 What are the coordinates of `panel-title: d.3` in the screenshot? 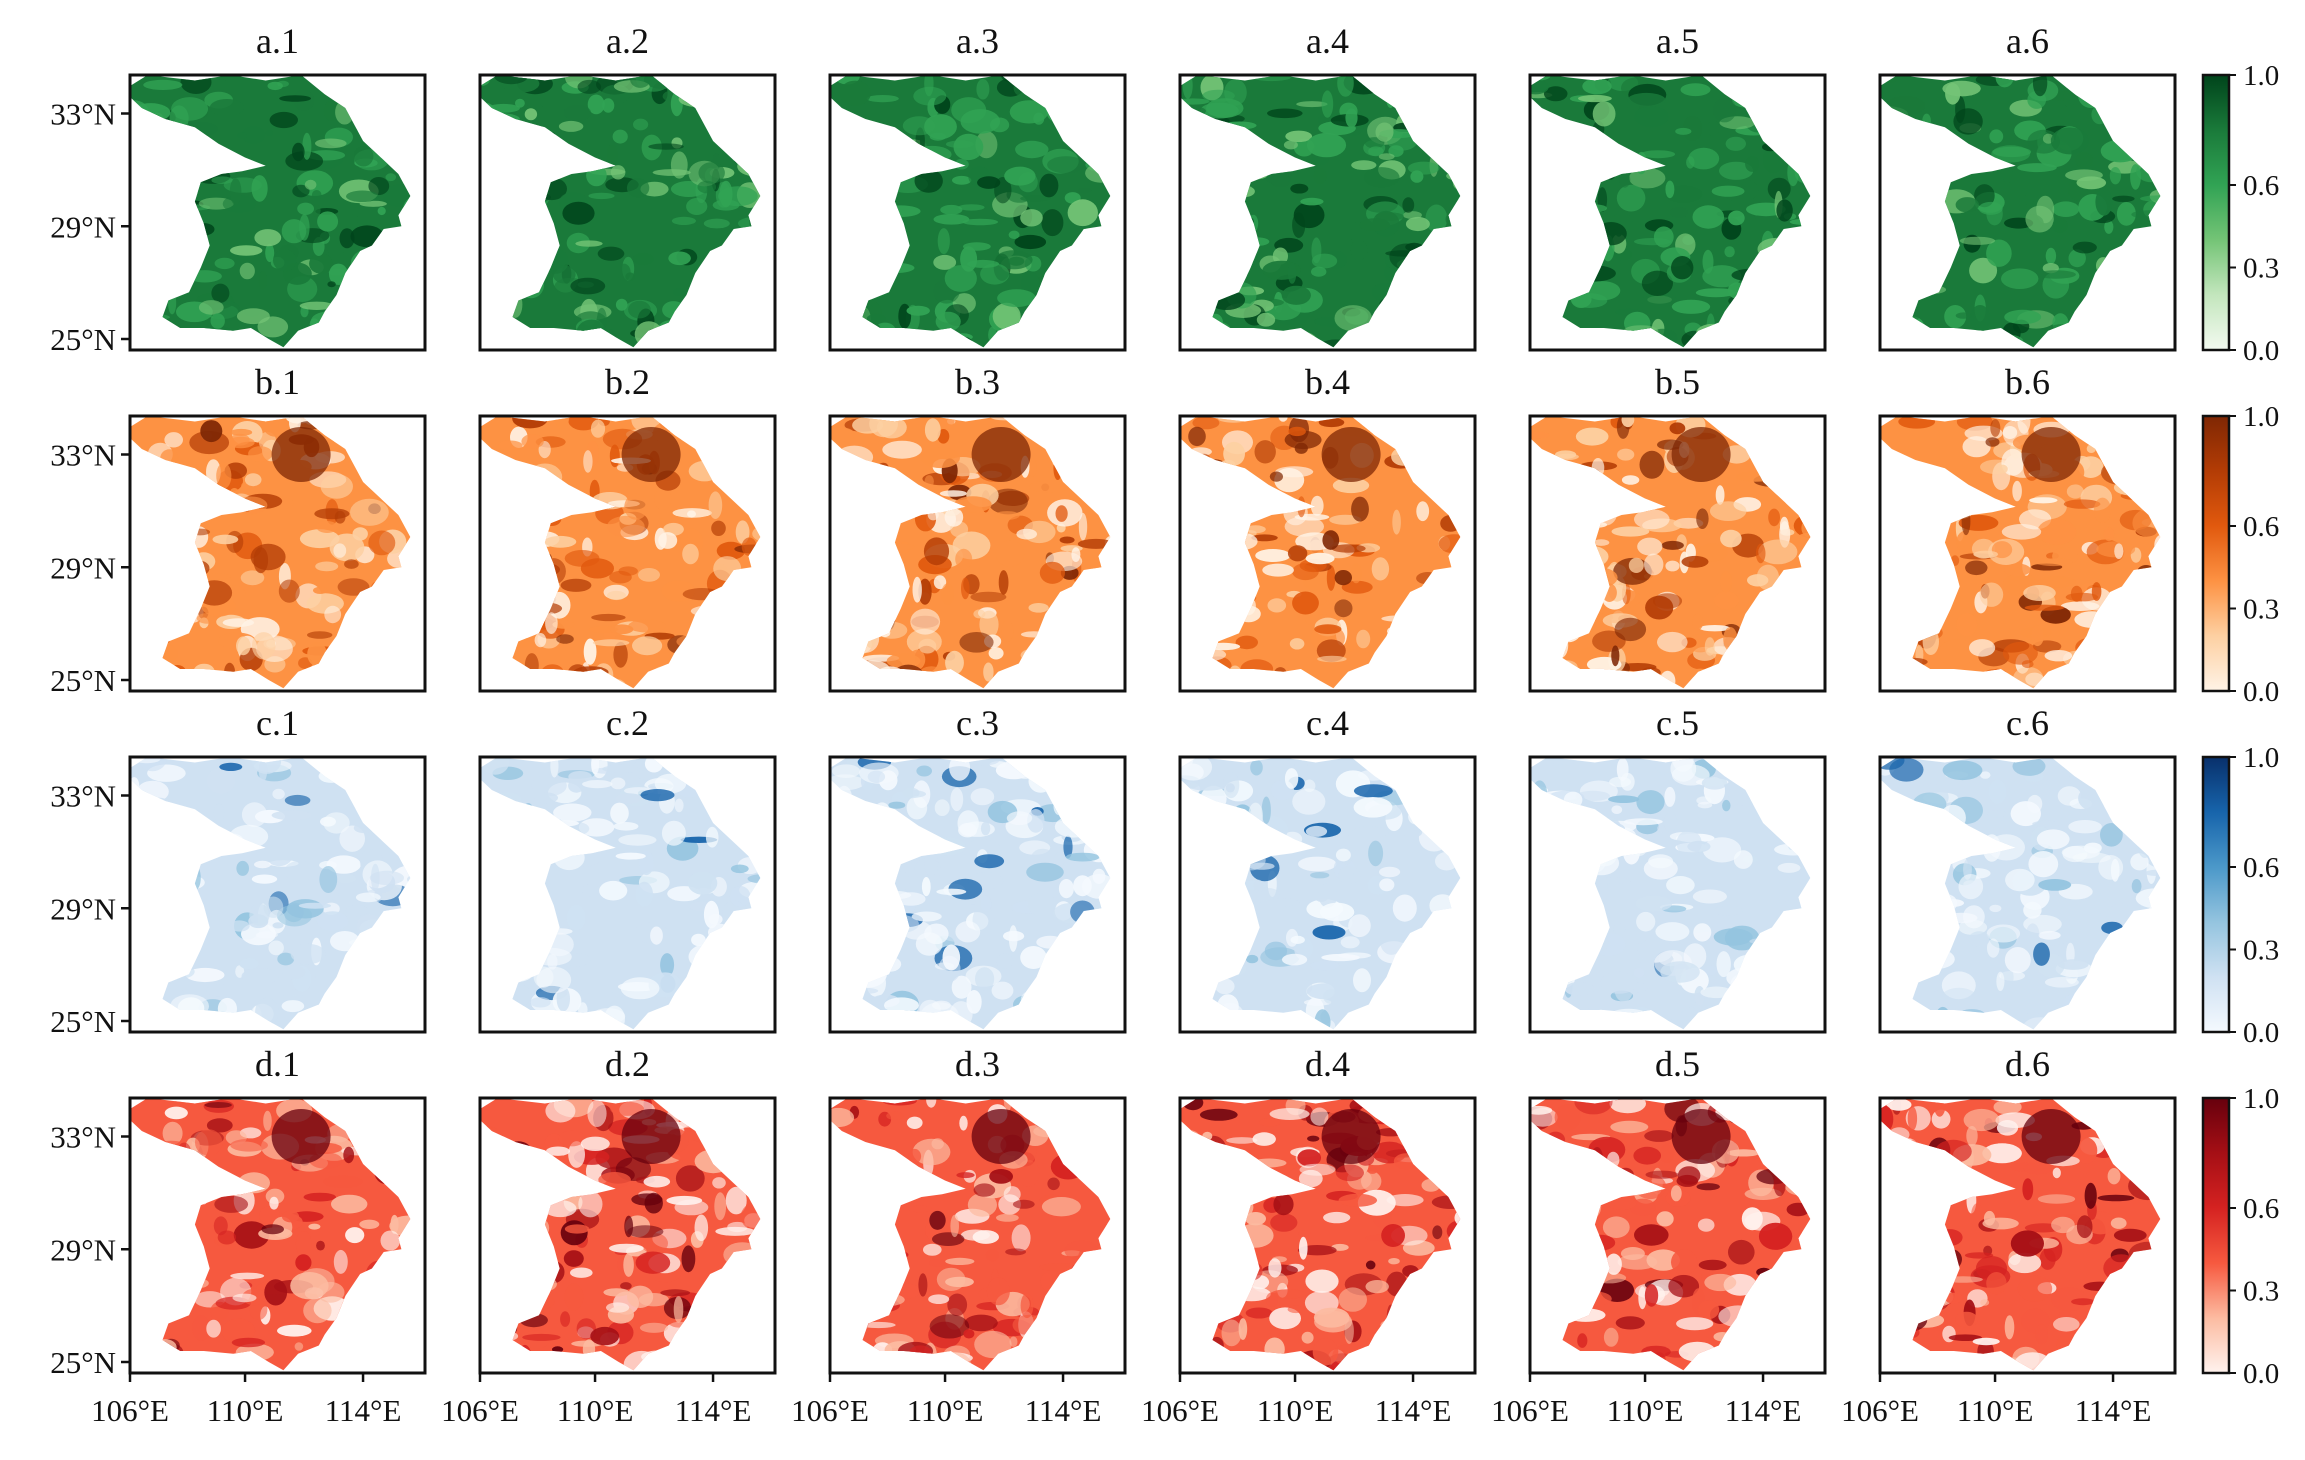 It's located at (977, 1064).